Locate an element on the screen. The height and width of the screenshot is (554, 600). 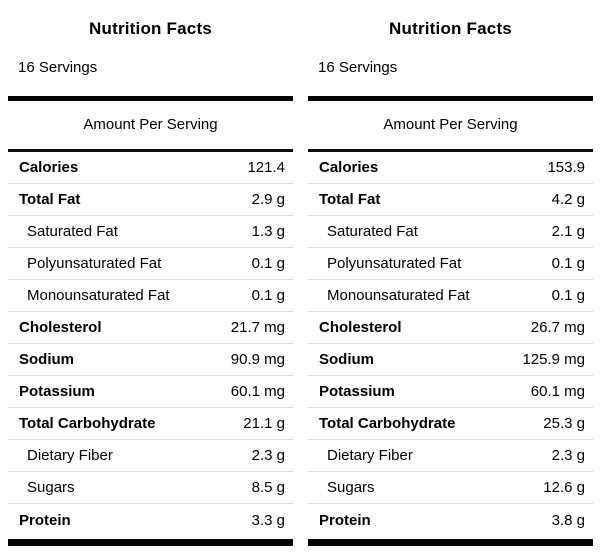
nutrient-row: Saturated Fat 2.1 g is located at coordinates (450, 232).